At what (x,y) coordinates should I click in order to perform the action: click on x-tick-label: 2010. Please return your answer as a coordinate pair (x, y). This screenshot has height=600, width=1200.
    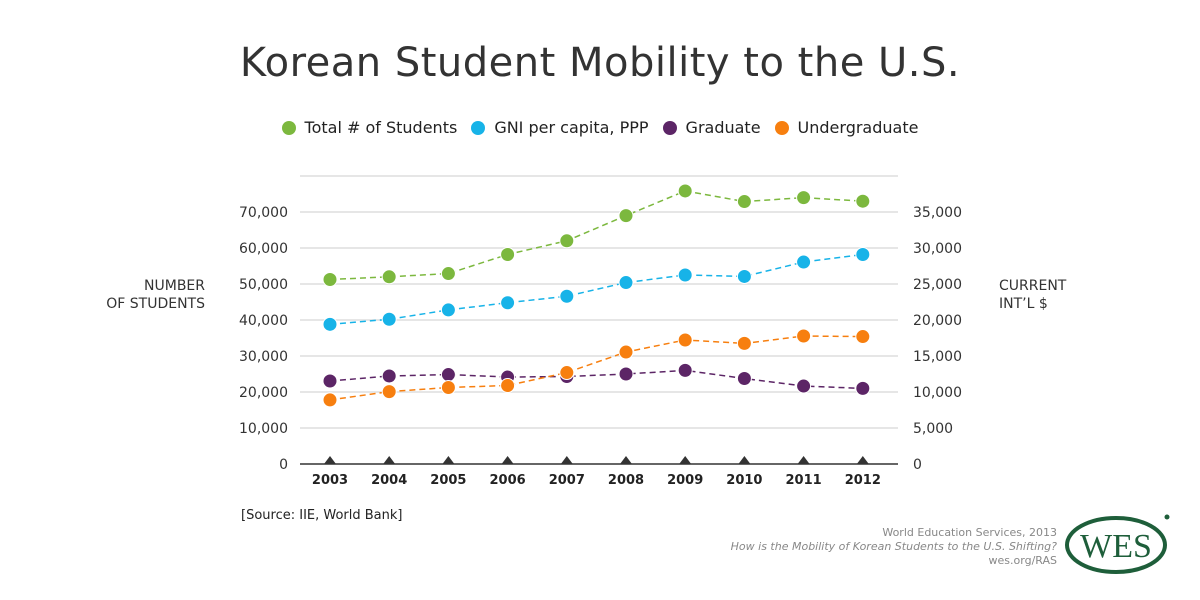
    Looking at the image, I should click on (744, 480).